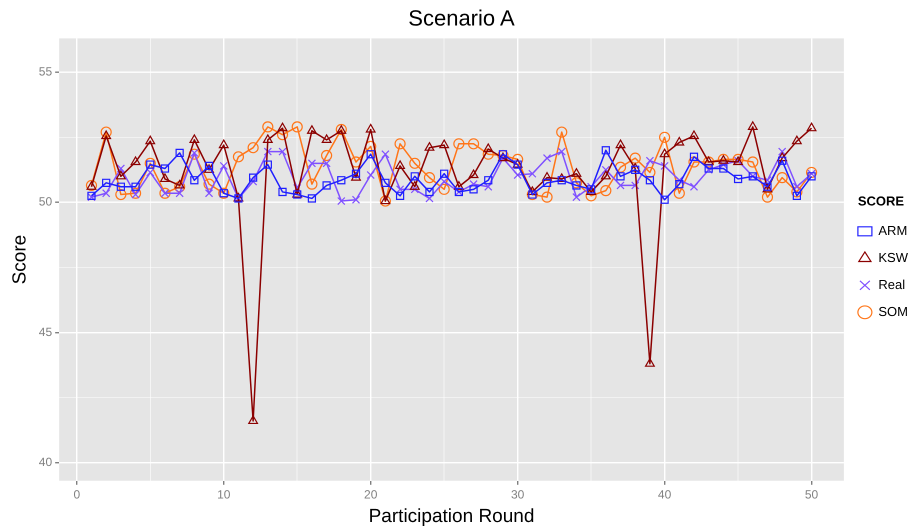 This screenshot has width=923, height=528. What do you see at coordinates (517, 494) in the screenshot?
I see `x-tick-label: 30` at bounding box center [517, 494].